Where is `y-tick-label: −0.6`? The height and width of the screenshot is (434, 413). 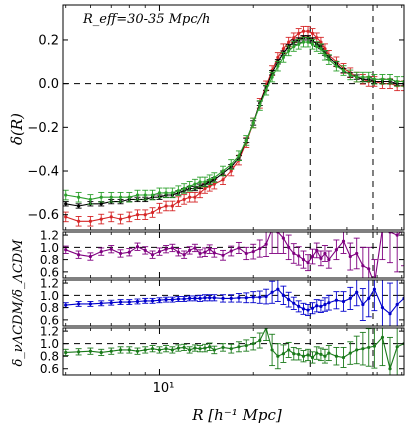 y-tick-label: −0.6 is located at coordinates (43, 215).